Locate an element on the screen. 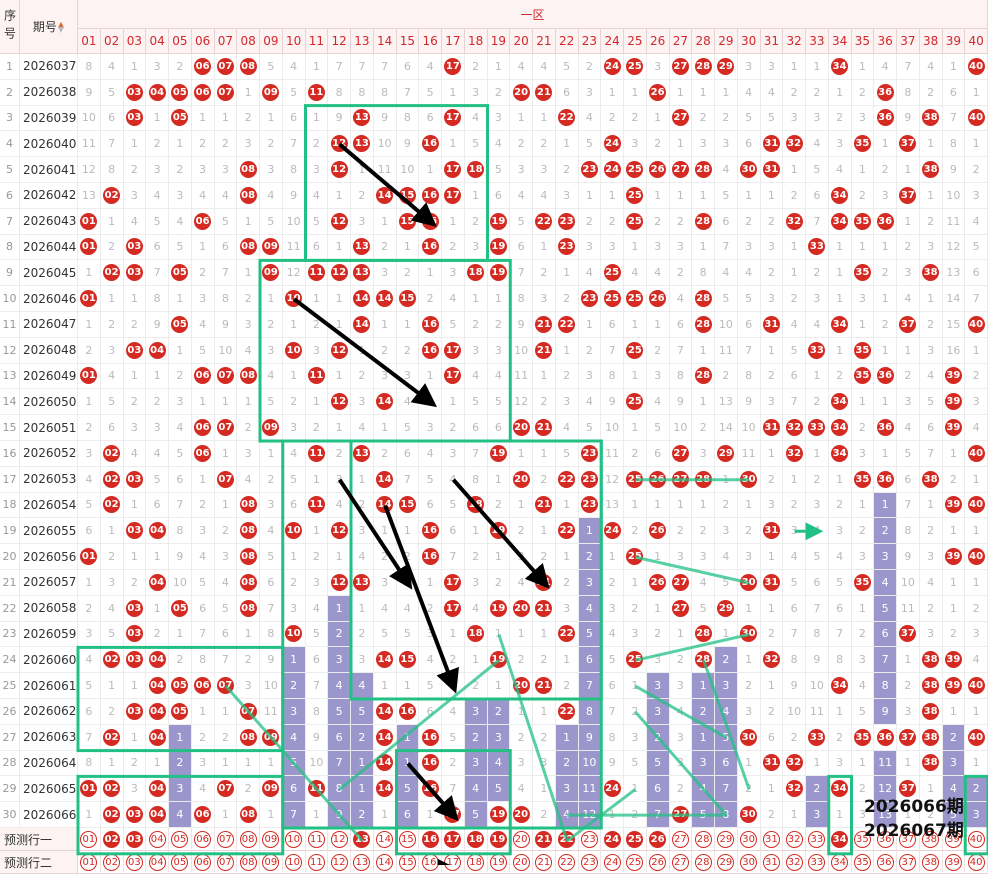 The image size is (988, 874). prediction-ball: 28 is located at coordinates (703, 862).